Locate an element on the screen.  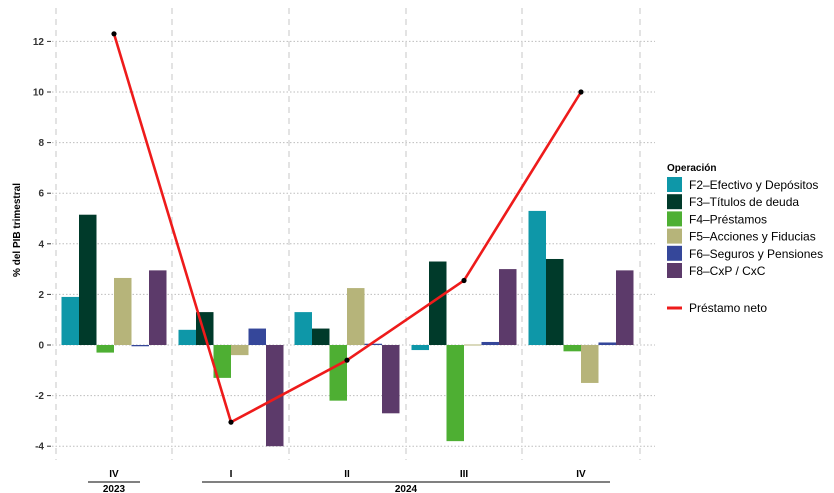
y-tick-label: -4 is located at coordinates (39, 447).